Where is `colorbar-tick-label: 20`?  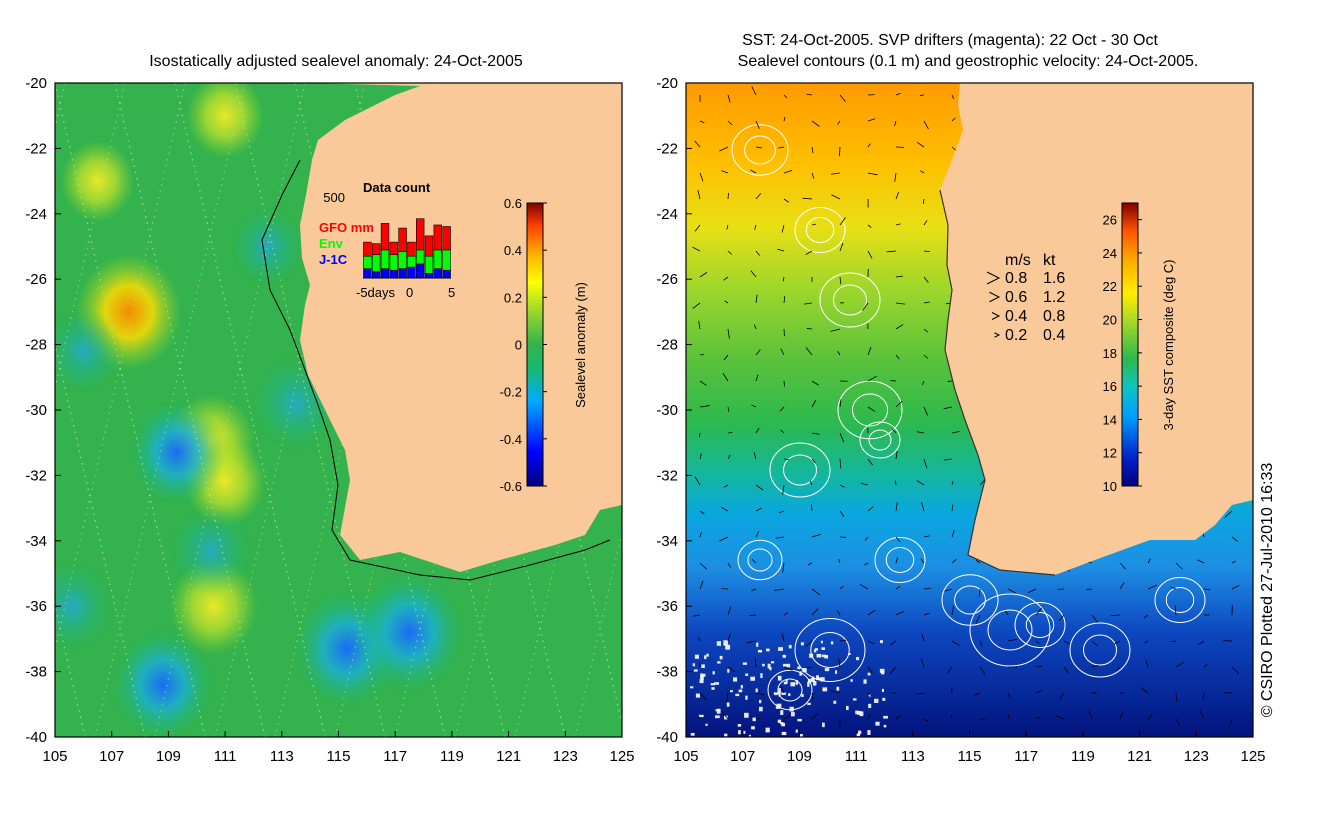 colorbar-tick-label: 20 is located at coordinates (1110, 320).